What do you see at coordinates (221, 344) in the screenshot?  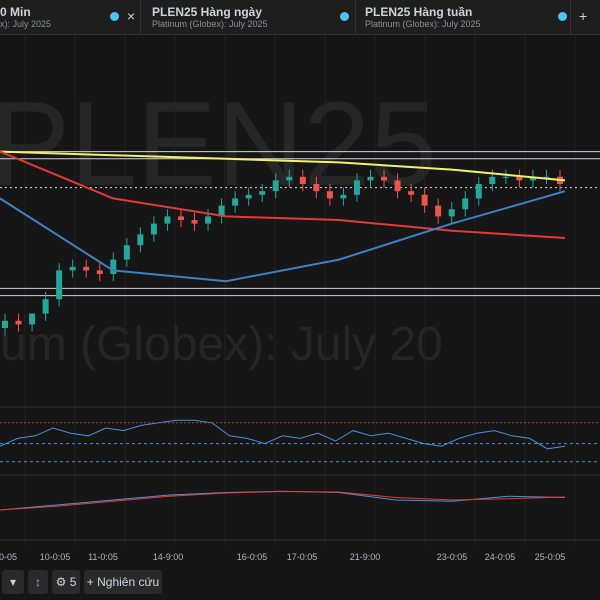 I see `watermark-description: um (Globex): July 20` at bounding box center [221, 344].